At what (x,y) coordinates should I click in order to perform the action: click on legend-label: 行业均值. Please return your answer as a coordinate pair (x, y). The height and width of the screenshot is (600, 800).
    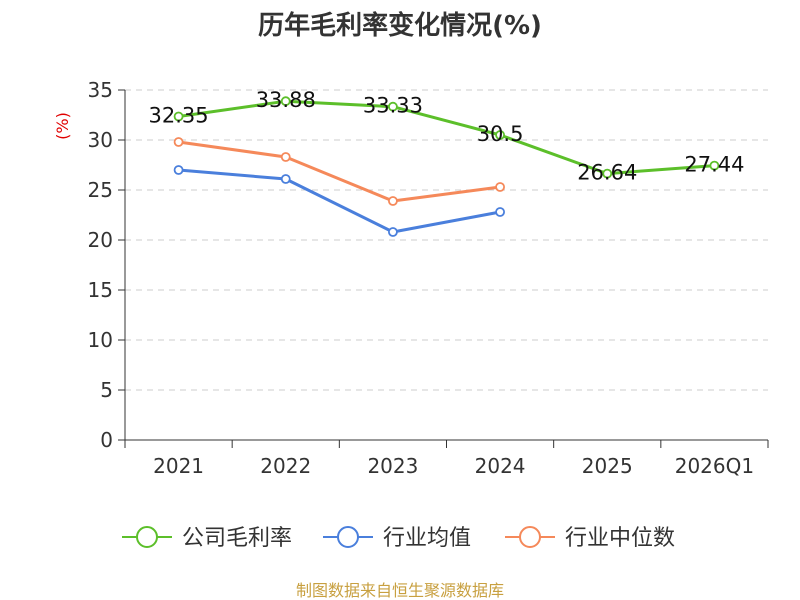
    Looking at the image, I should click on (427, 538).